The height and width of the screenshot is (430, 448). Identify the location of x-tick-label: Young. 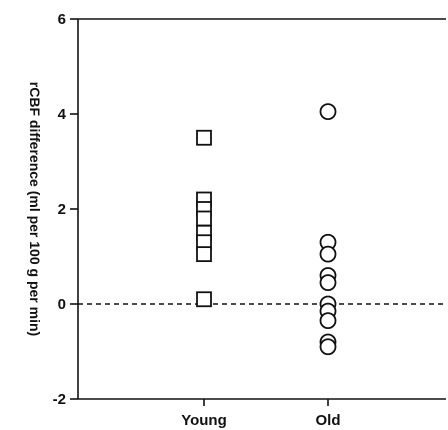
(204, 420).